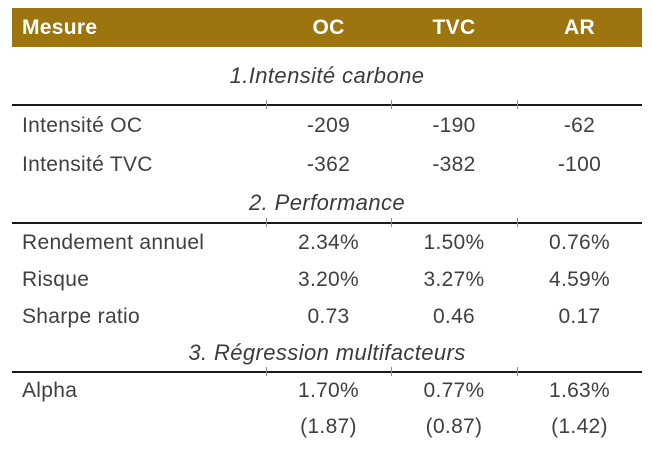 The image size is (652, 465). I want to click on table-row: Risque 3.20% 3.27% 4.59%, so click(327, 279).